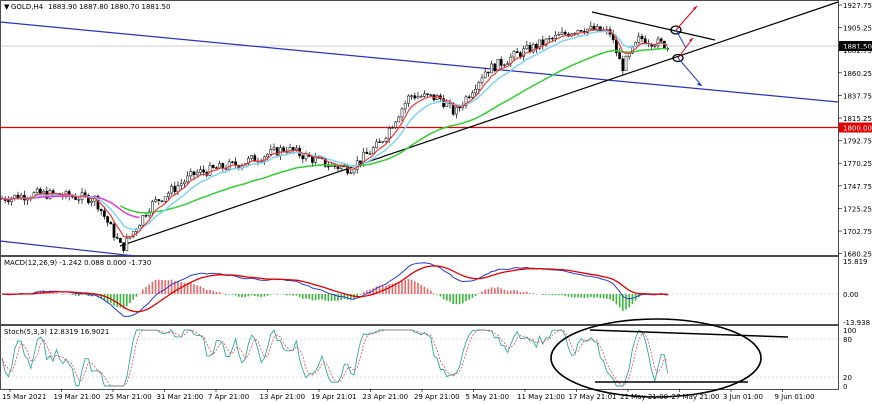  I want to click on time-axis-tick: 11 May 21:00, so click(541, 397).